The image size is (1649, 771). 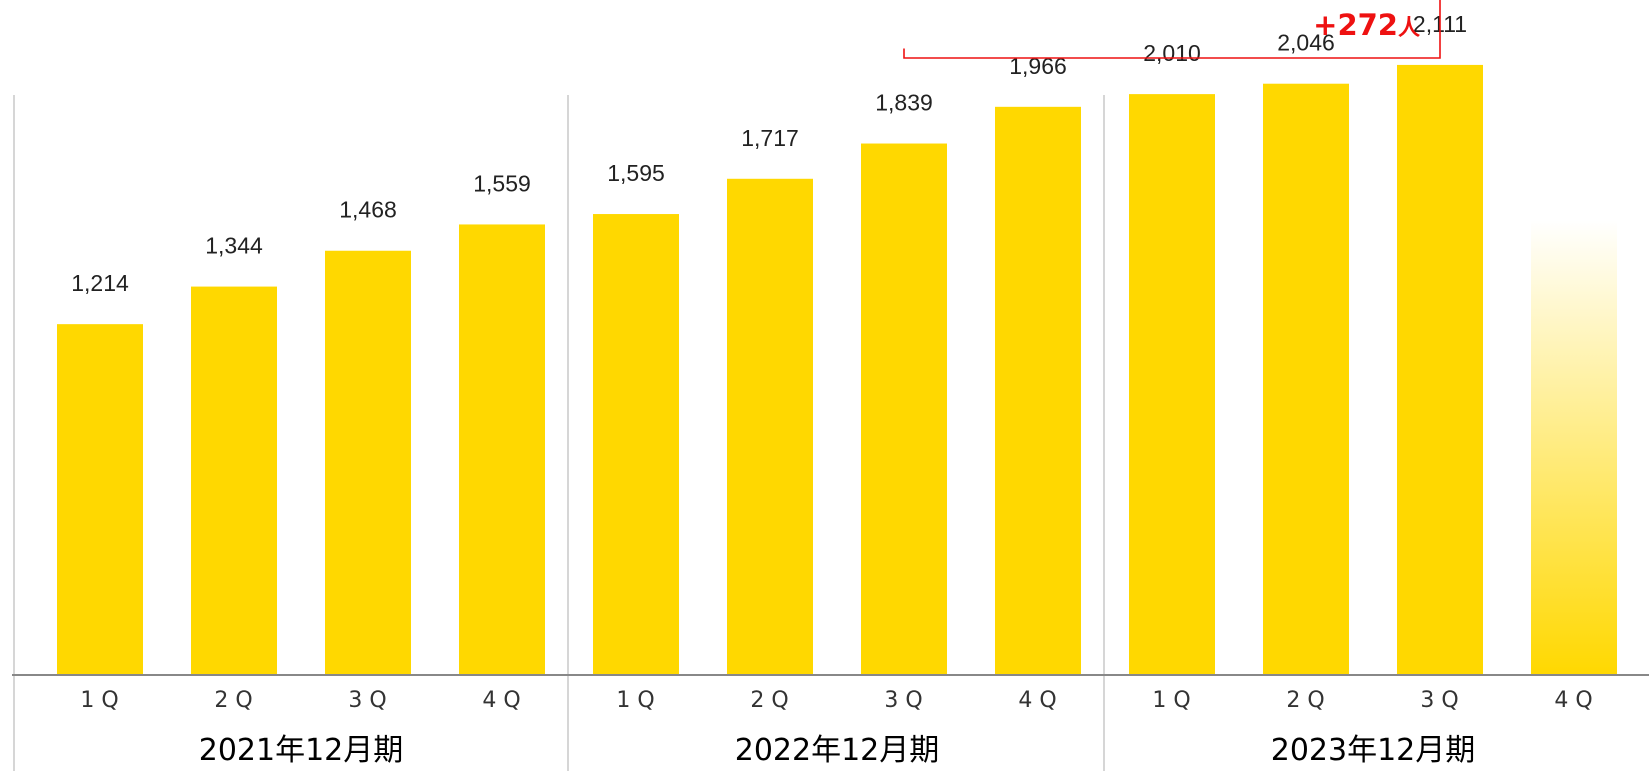 I want to click on quarter-label-1-4Q: 4Q, so click(x=504, y=700).